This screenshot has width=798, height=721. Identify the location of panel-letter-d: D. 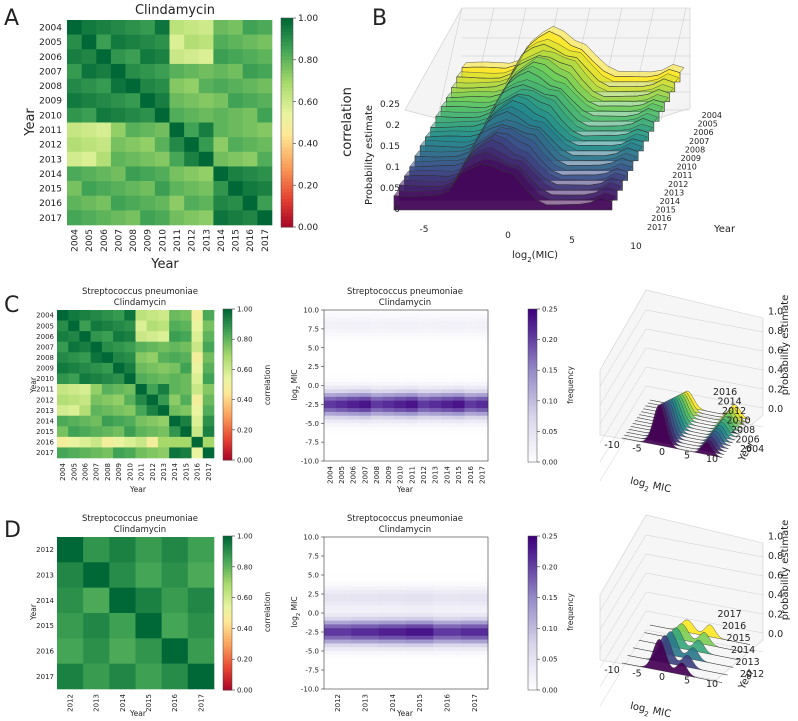
(12, 530).